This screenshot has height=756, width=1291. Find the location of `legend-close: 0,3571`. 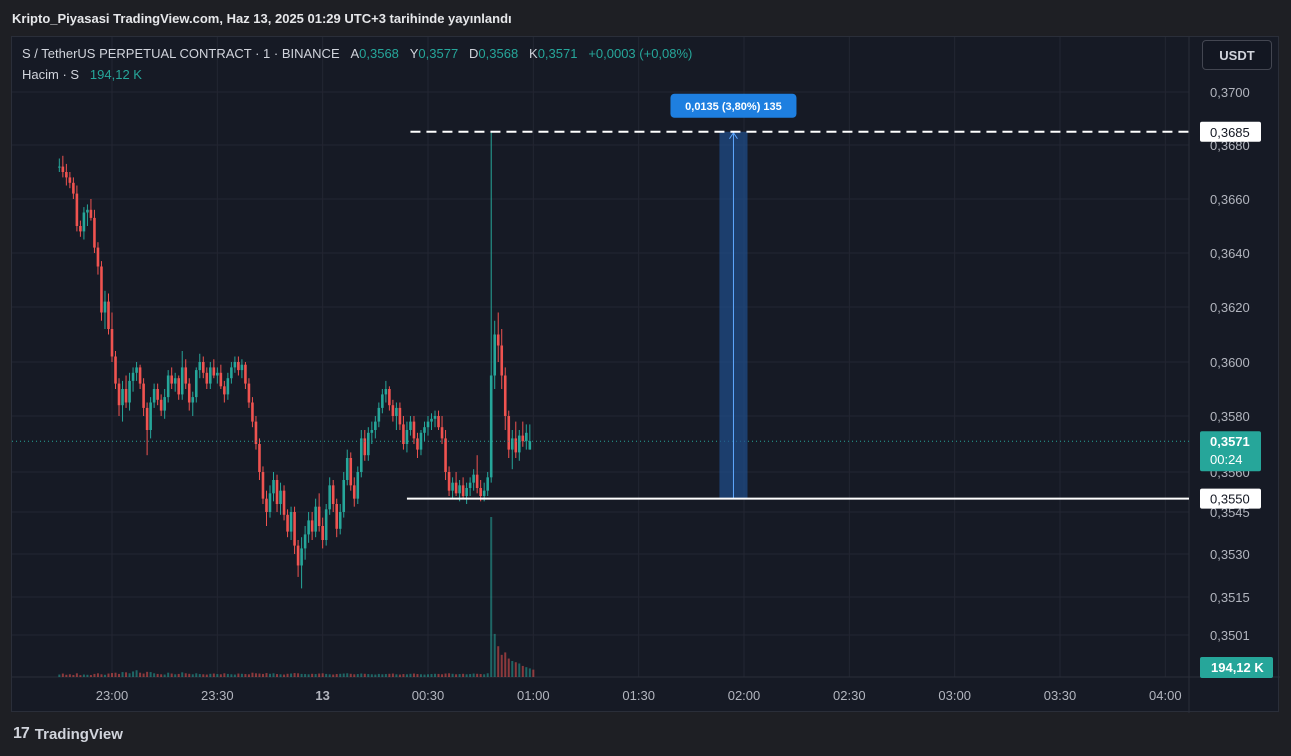

legend-close: 0,3571 is located at coordinates (557, 53).